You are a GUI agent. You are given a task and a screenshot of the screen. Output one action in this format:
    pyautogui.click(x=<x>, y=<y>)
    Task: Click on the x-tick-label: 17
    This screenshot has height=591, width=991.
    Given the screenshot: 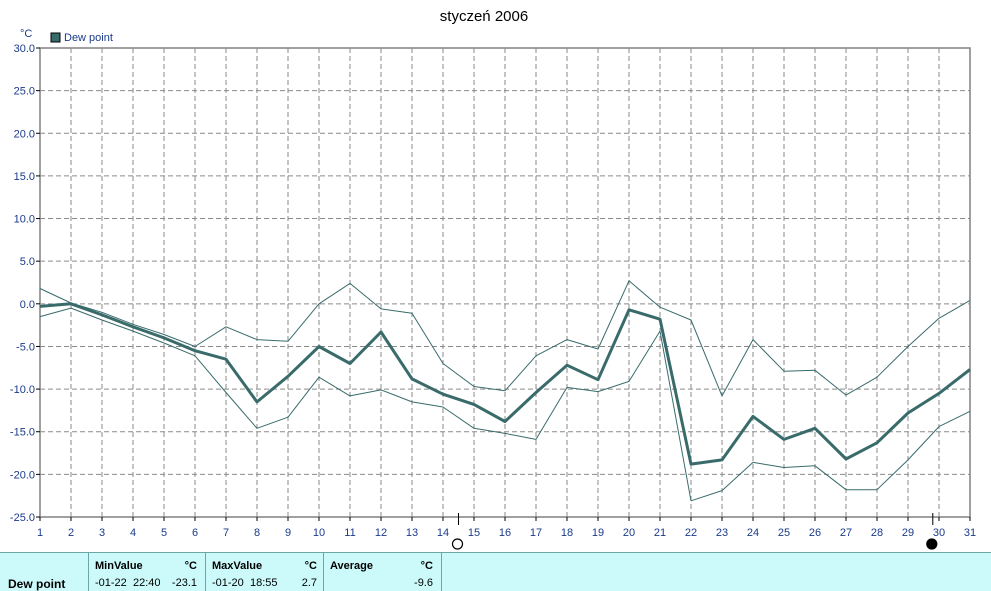 What is the action you would take?
    pyautogui.click(x=536, y=533)
    